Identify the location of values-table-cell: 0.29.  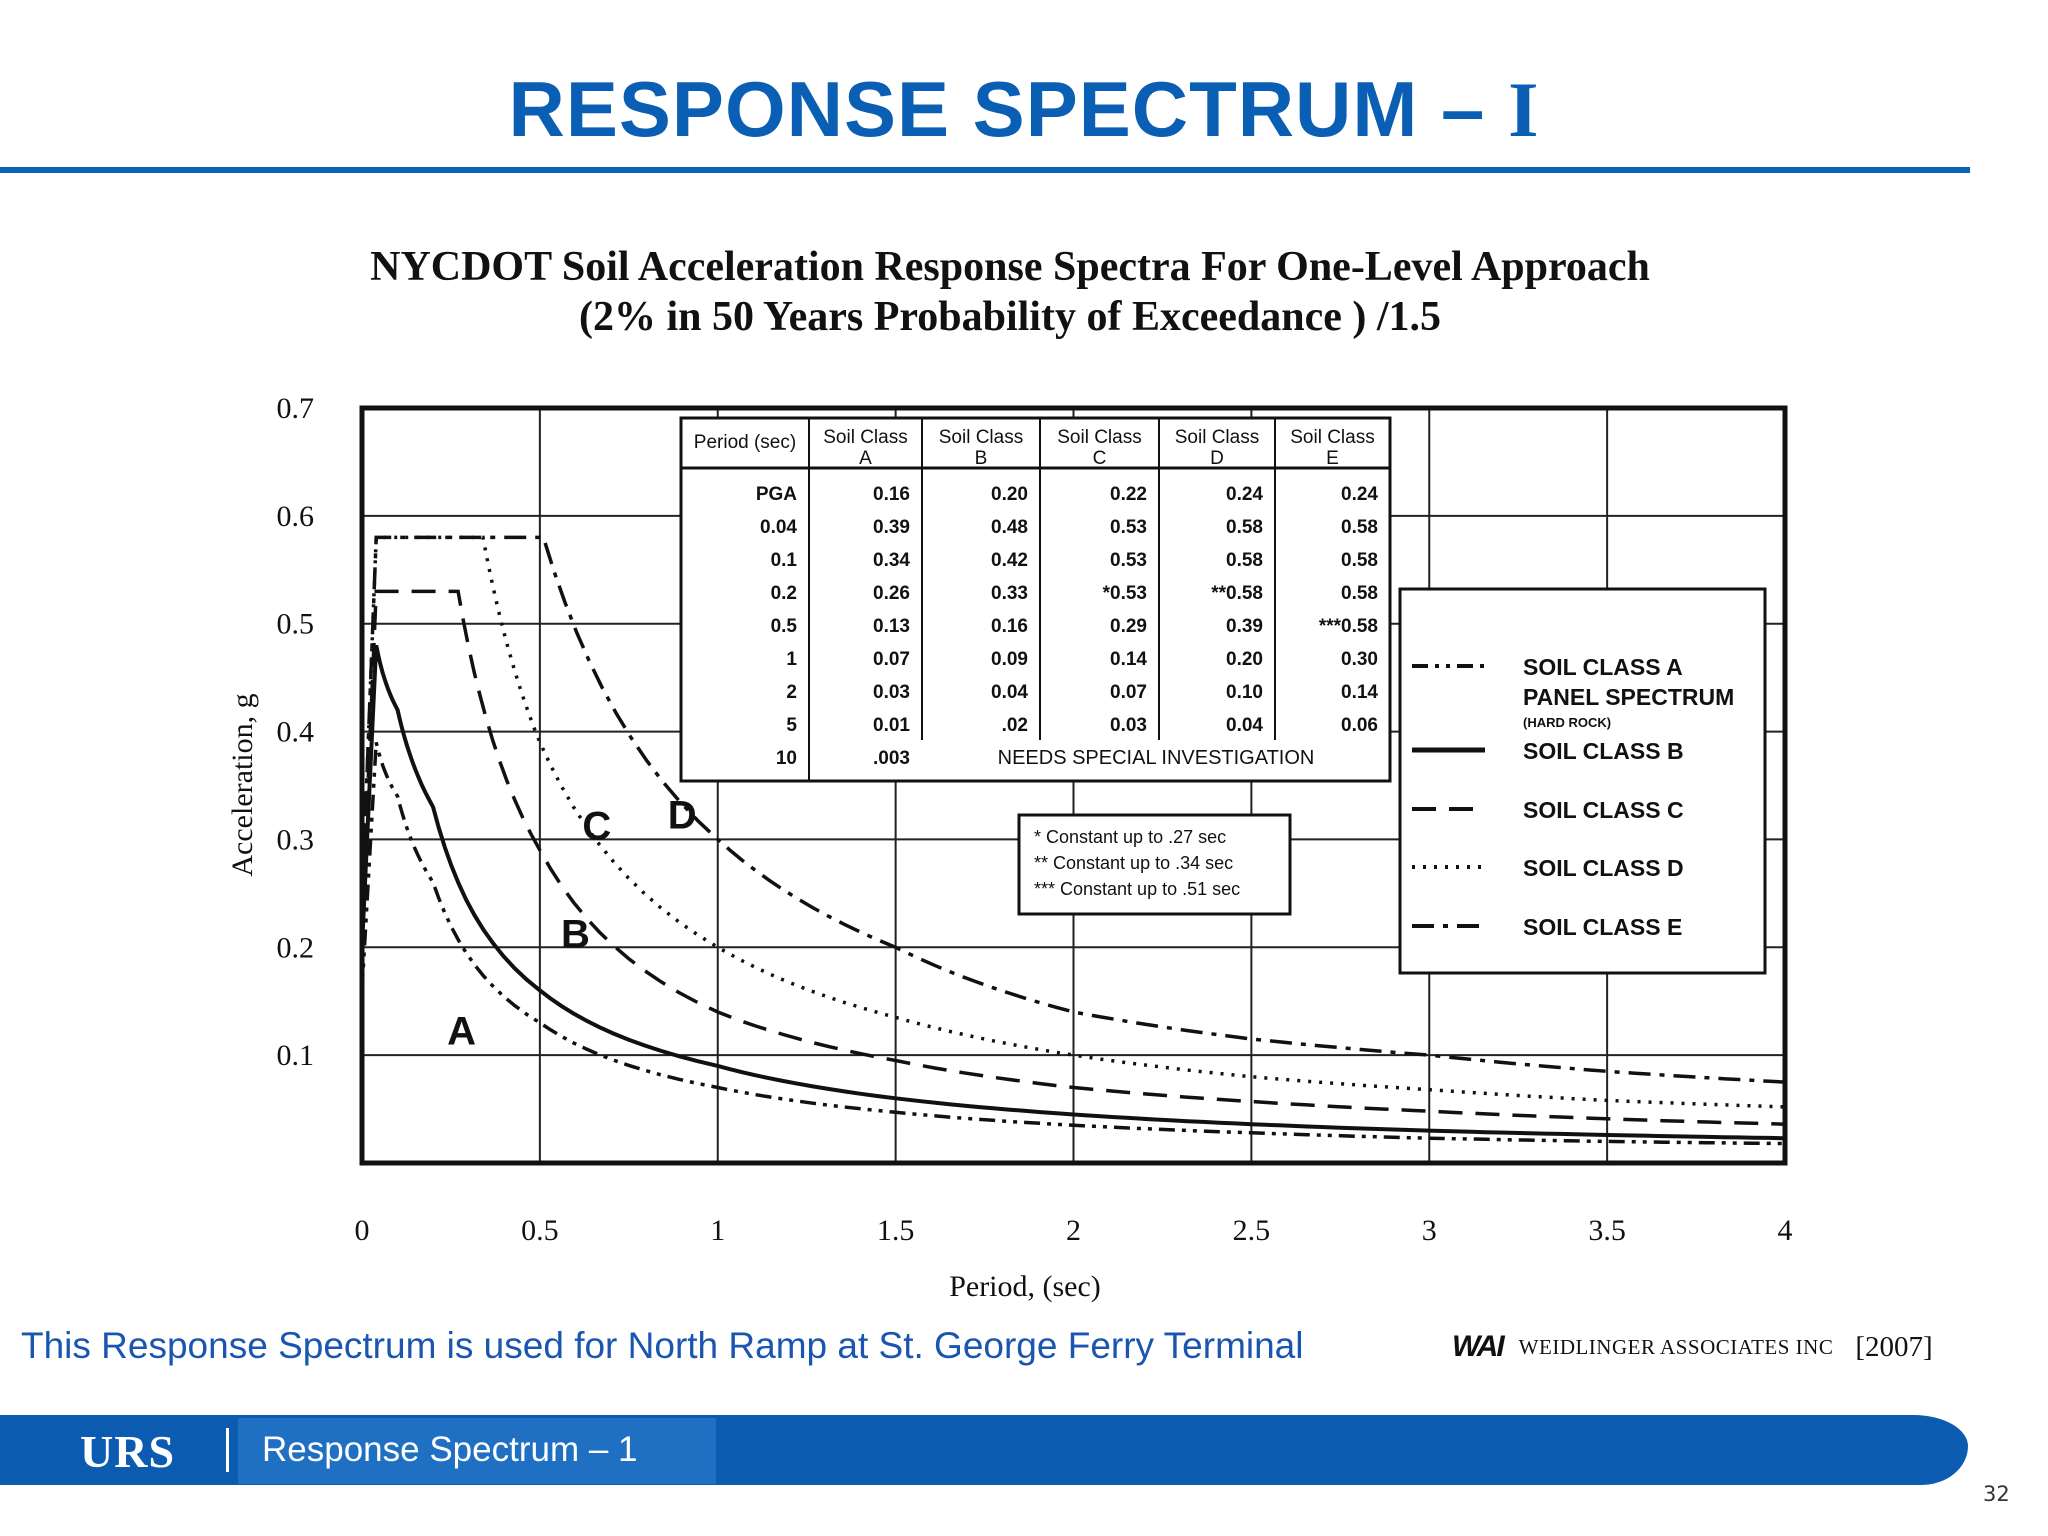
(1128, 626).